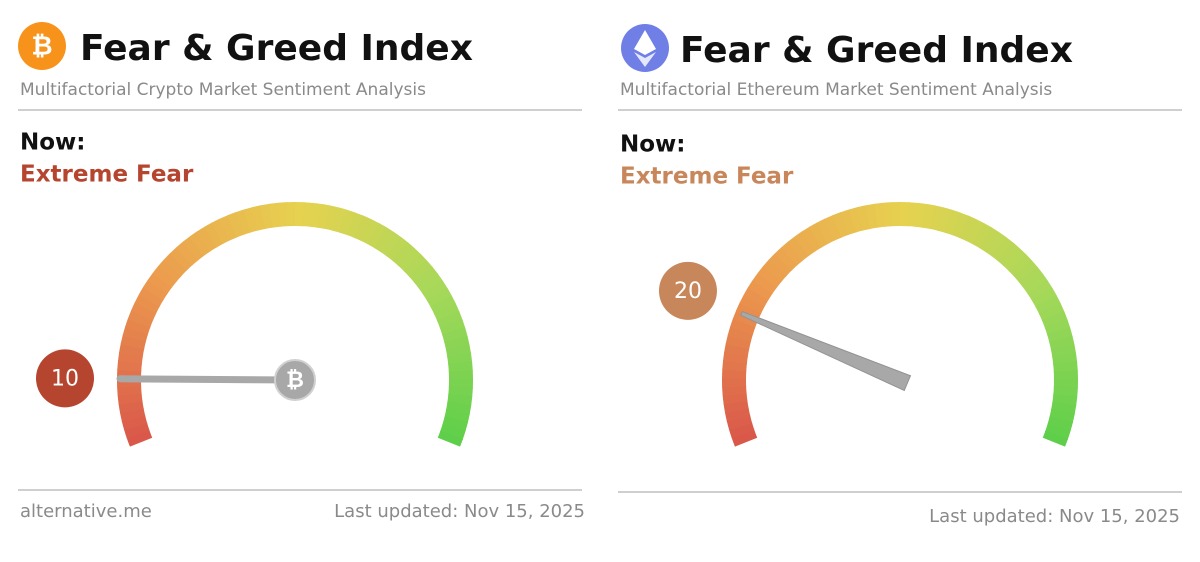  I want to click on source: alternative.me, so click(86, 511).